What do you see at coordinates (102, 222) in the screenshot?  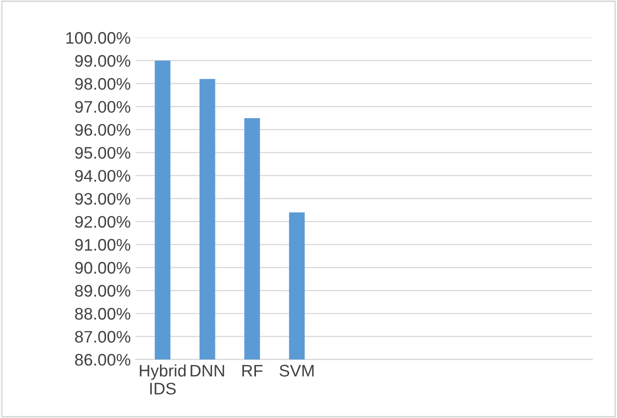 I see `y-tick-label: 92.00%` at bounding box center [102, 222].